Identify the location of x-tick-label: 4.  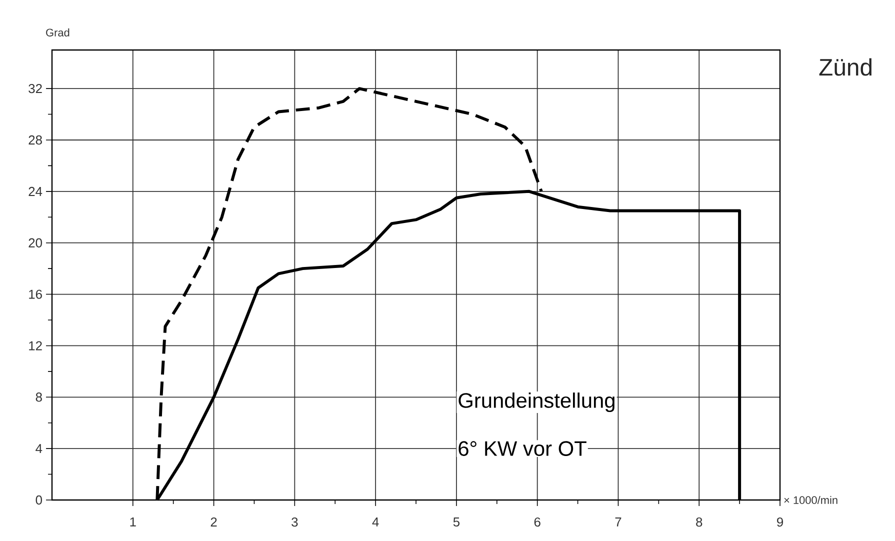
(375, 521).